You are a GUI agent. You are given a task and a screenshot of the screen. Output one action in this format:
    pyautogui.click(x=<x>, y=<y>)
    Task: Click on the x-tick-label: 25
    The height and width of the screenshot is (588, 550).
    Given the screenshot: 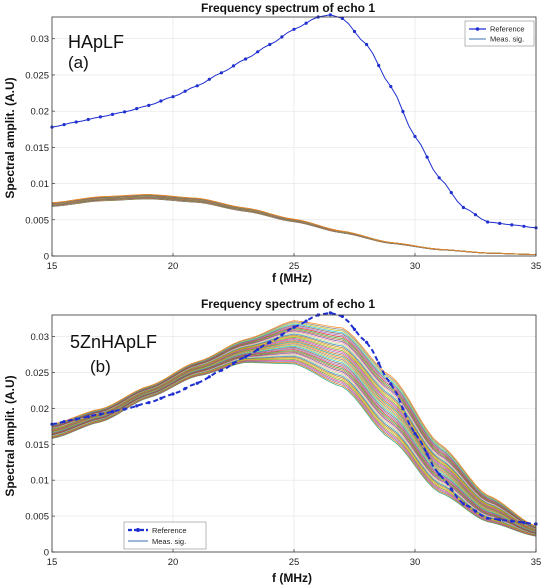 What is the action you would take?
    pyautogui.click(x=294, y=266)
    